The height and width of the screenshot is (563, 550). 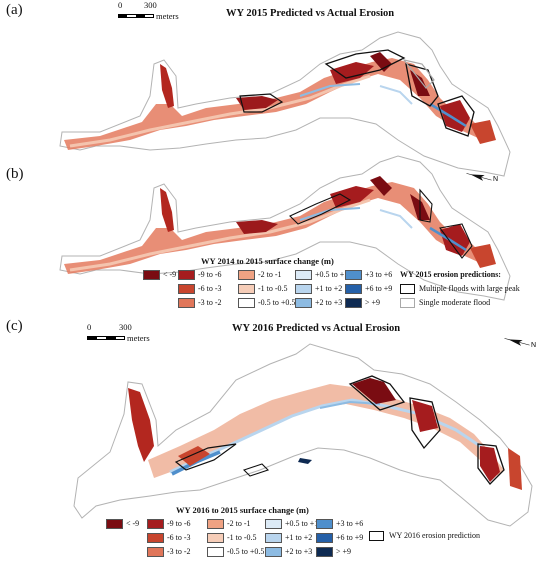 I want to click on panel-a-title: WY 2015 Predicted vs Actual Erosion, so click(x=310, y=13).